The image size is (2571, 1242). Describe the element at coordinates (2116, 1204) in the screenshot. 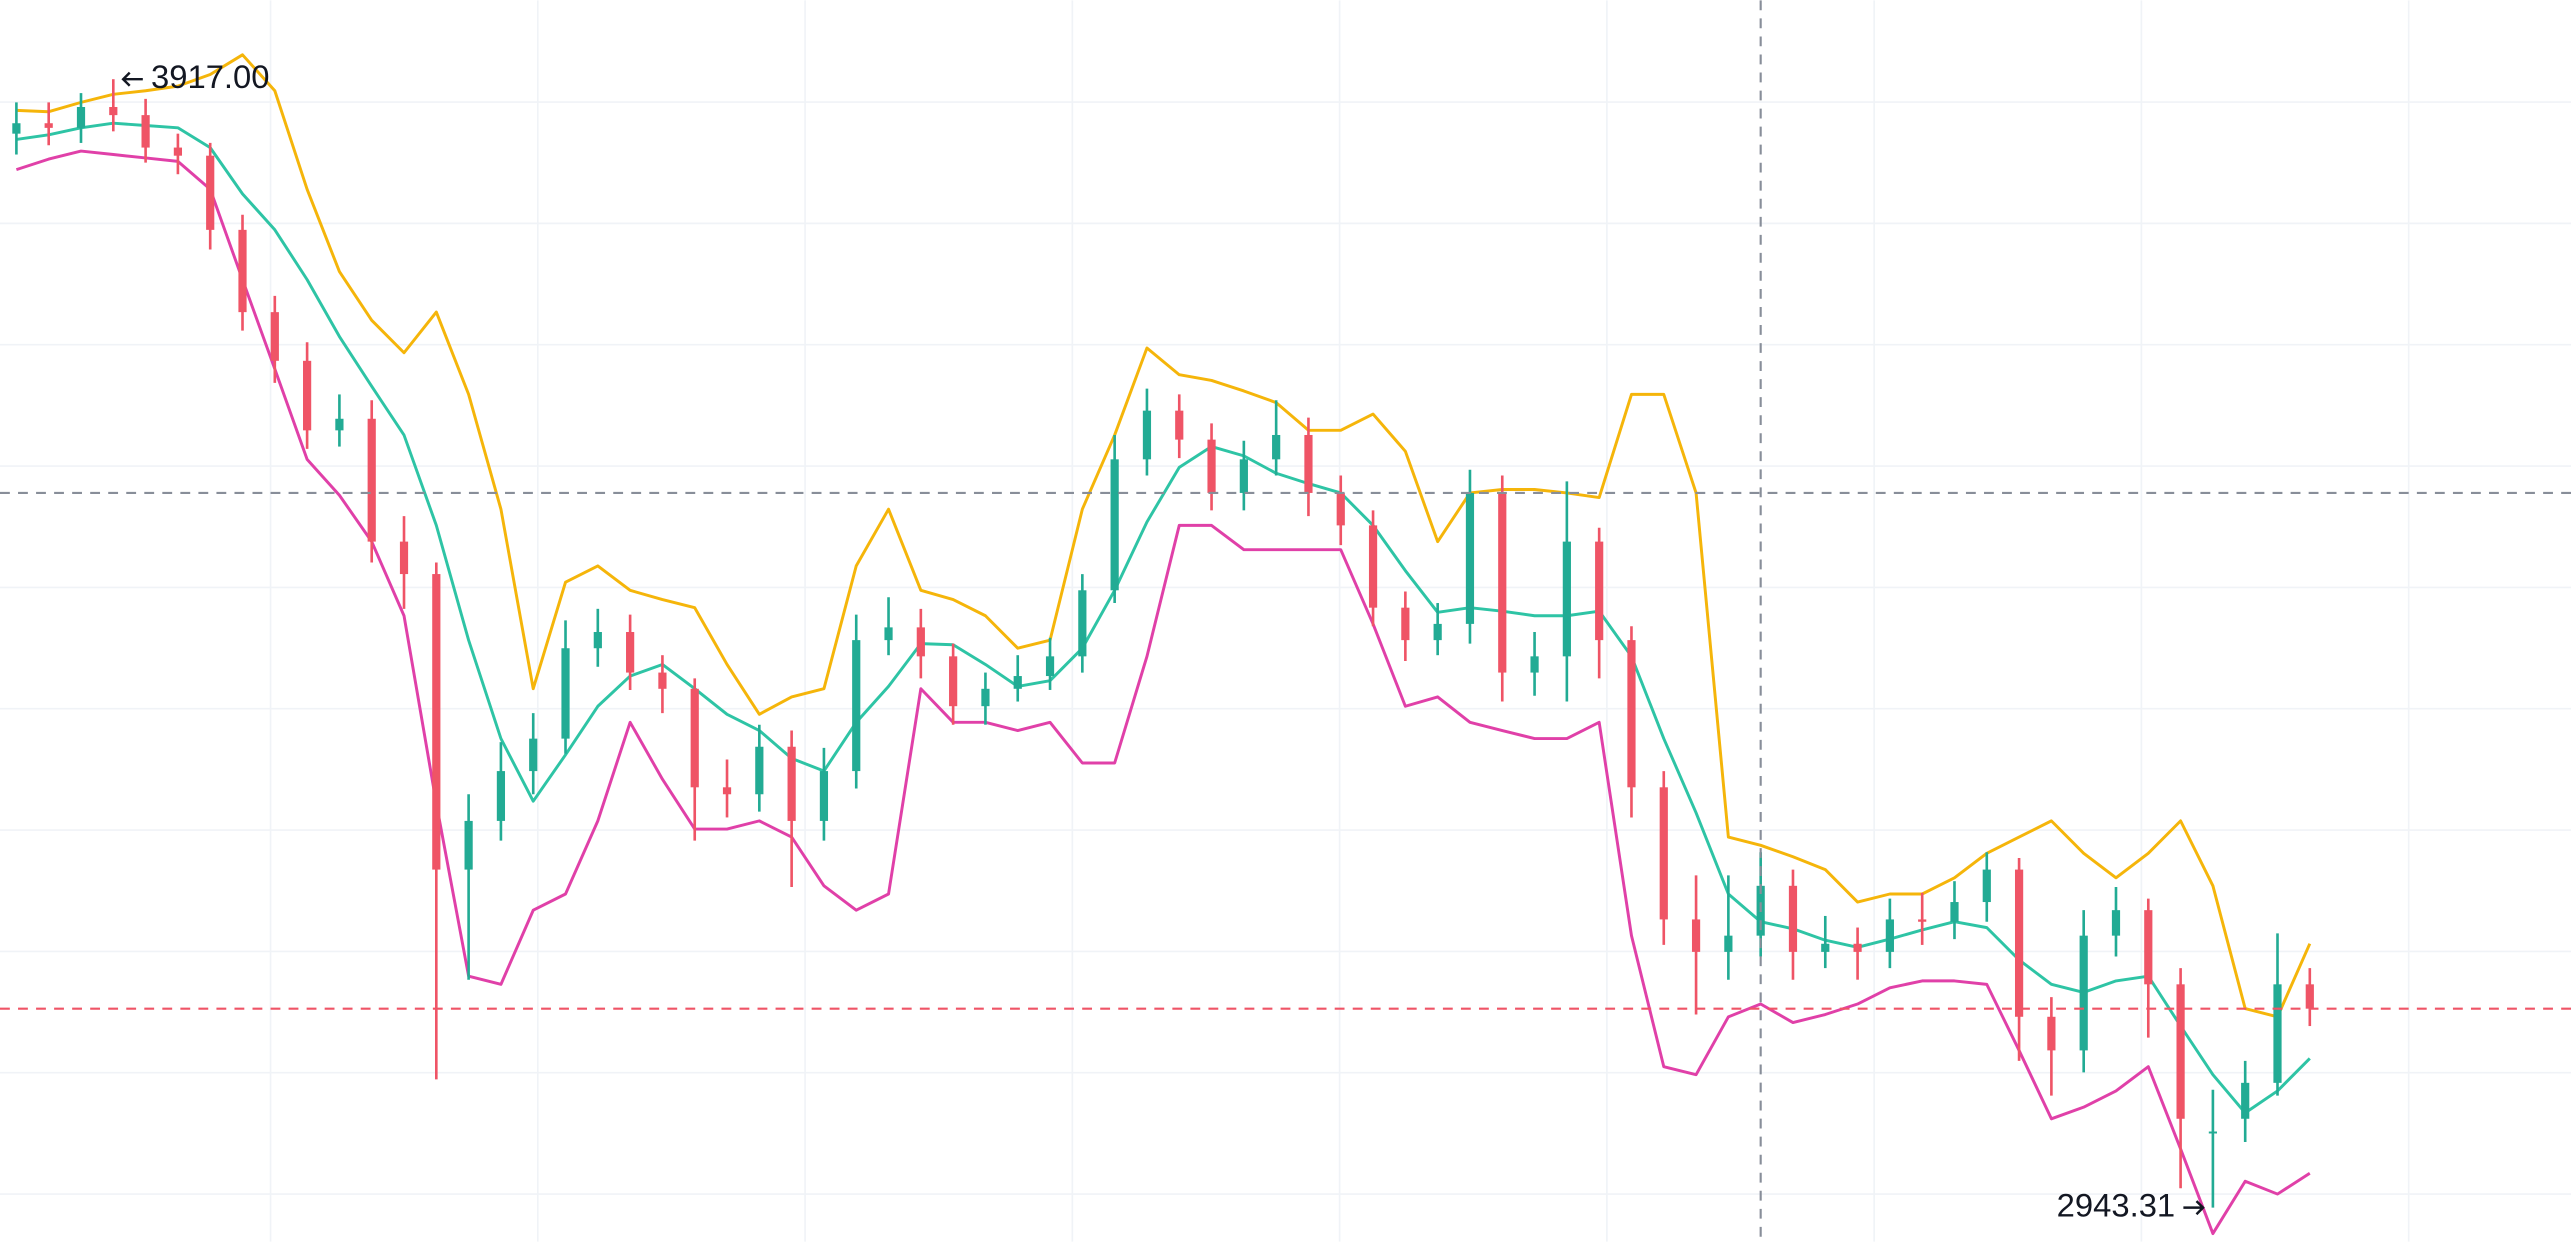

I see `low-label: 2943.31` at that location.